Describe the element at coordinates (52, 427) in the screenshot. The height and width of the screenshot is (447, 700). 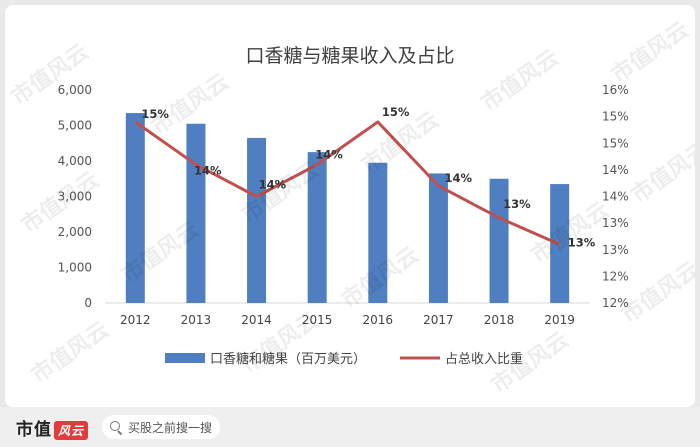
I see `brand-logo: 市值 风云` at that location.